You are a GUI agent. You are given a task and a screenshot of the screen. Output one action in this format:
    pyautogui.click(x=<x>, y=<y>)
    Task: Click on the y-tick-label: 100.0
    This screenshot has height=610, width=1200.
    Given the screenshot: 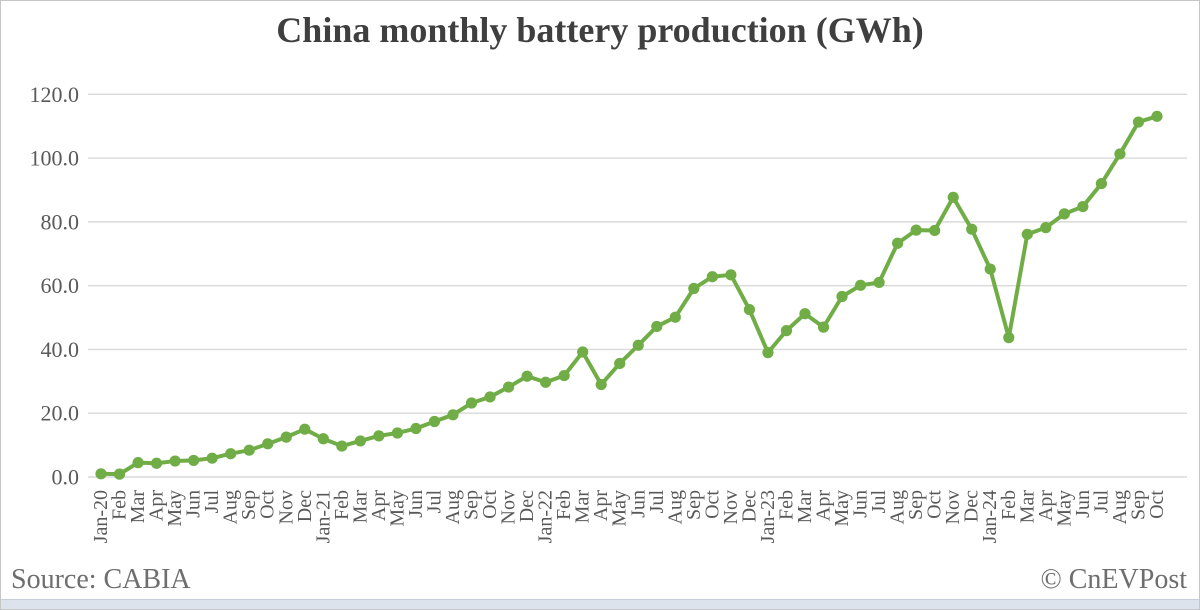 What is the action you would take?
    pyautogui.click(x=55, y=158)
    